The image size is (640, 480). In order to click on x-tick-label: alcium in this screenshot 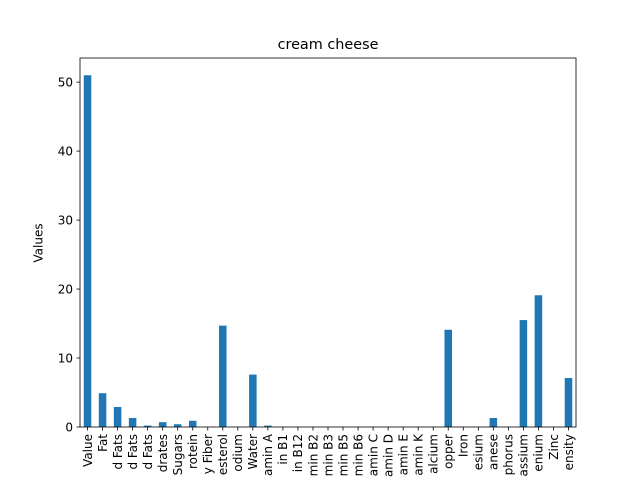, I will do `click(434, 454)`.